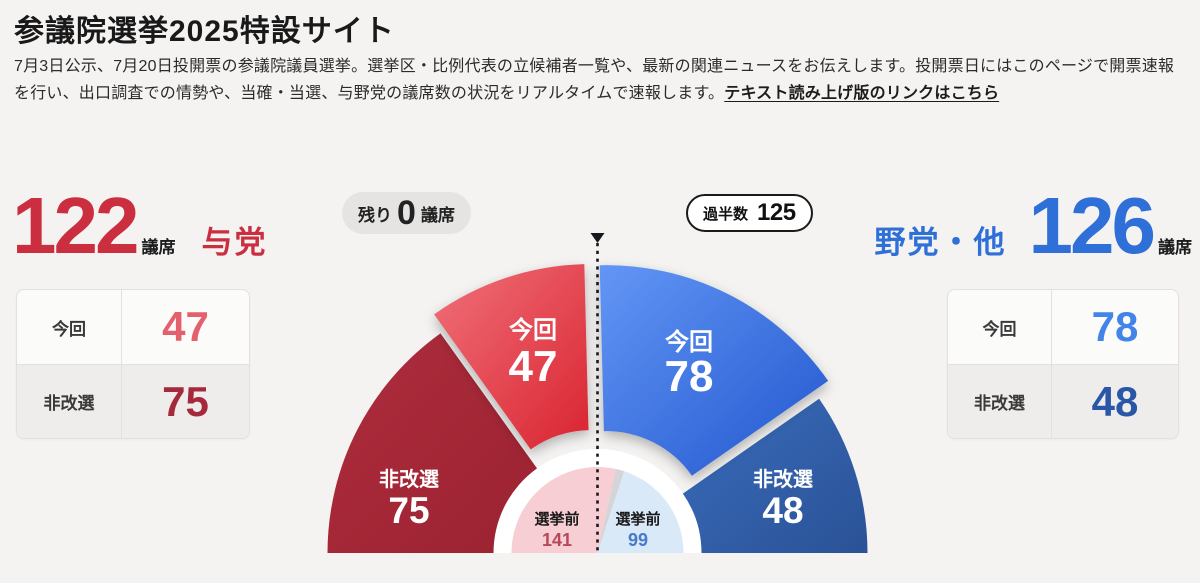 The image size is (1200, 583). Describe the element at coordinates (638, 540) in the screenshot. I see `pre-election-value: 99` at that location.